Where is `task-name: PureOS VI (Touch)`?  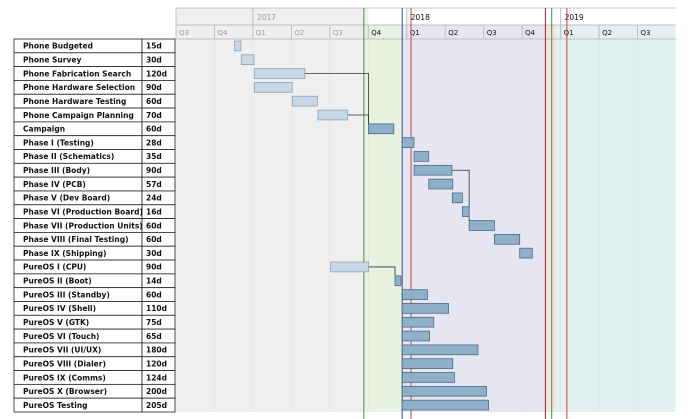 task-name: PureOS VI (Touch) is located at coordinates (61, 336).